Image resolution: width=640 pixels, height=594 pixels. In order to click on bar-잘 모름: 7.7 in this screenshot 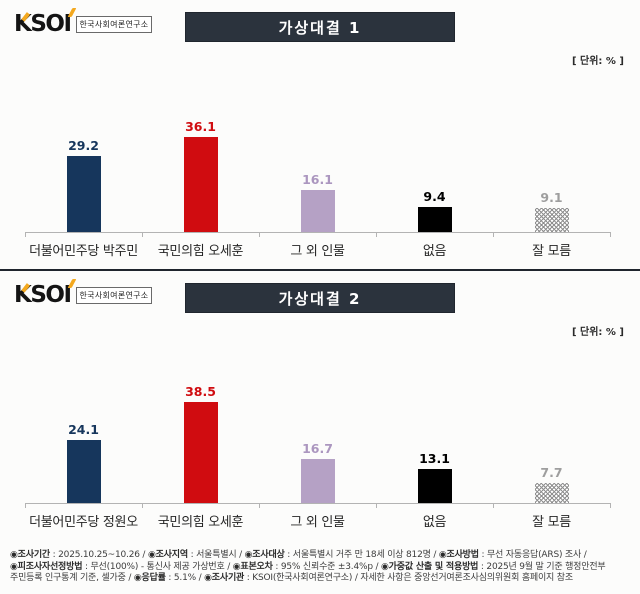, I will do `click(551, 484)`.